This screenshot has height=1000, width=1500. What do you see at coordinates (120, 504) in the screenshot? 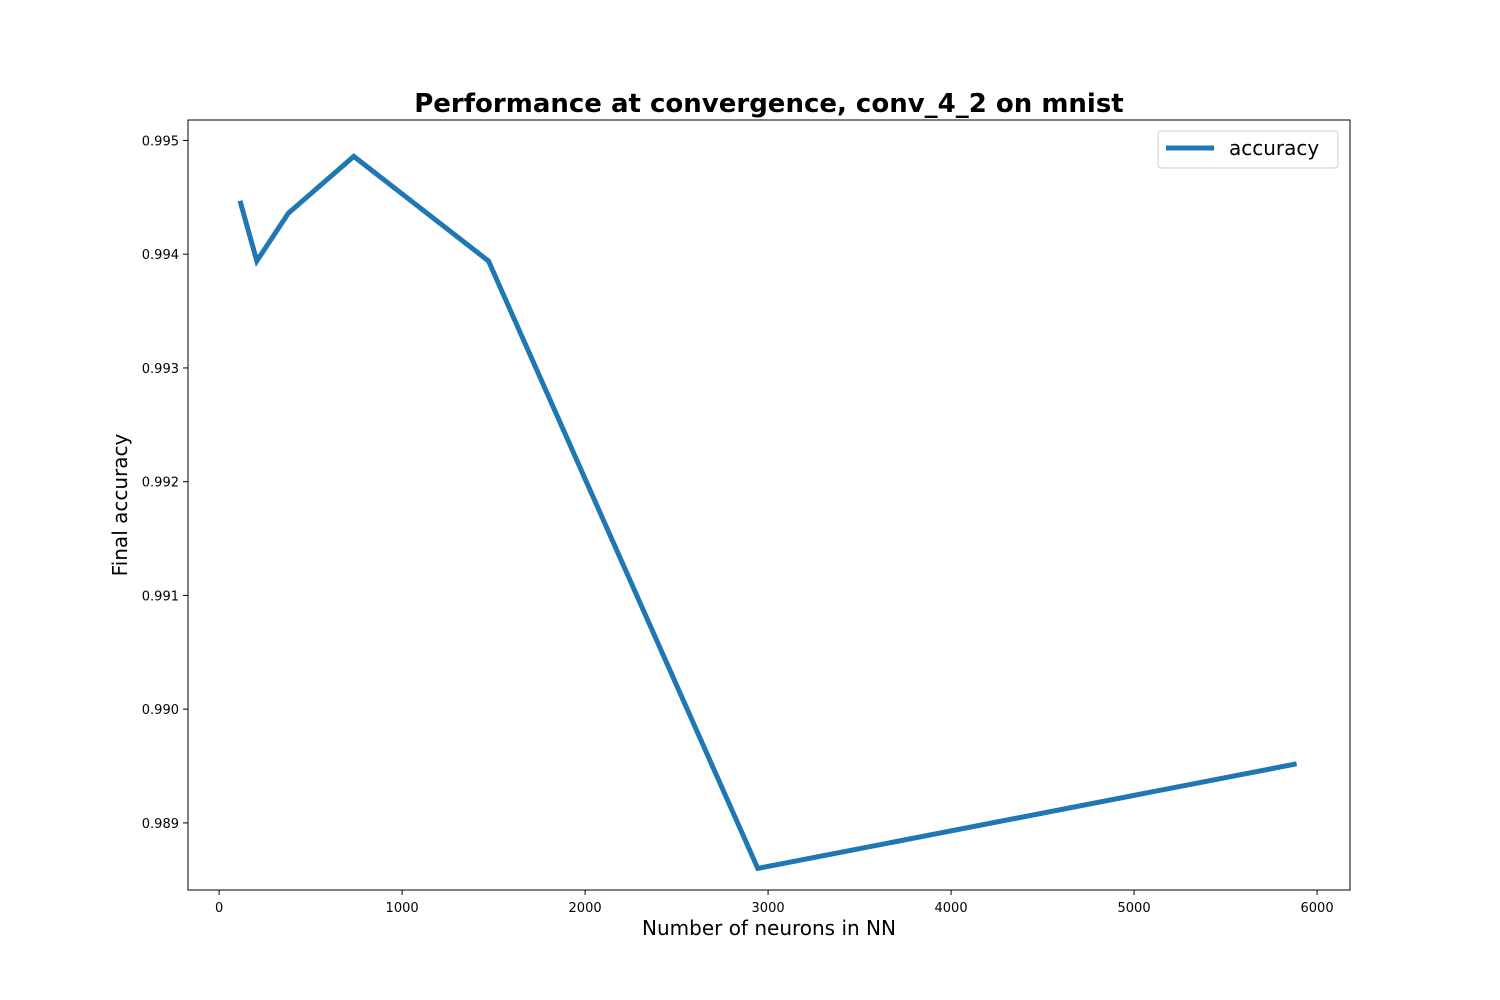
I see `y-axis-label: Final accuracy` at bounding box center [120, 504].